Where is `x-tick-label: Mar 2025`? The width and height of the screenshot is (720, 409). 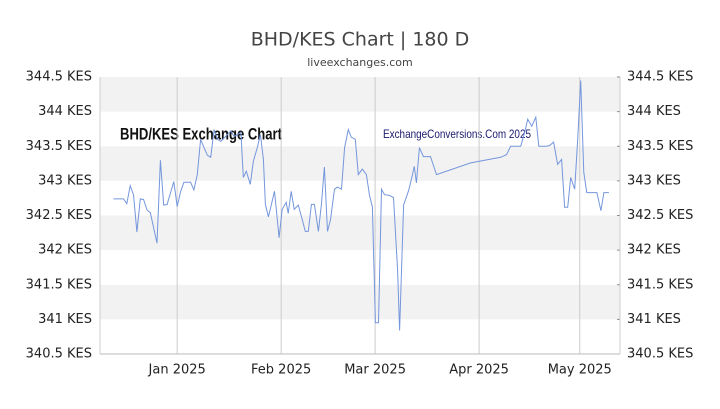
x-tick-label: Mar 2025 is located at coordinates (375, 370).